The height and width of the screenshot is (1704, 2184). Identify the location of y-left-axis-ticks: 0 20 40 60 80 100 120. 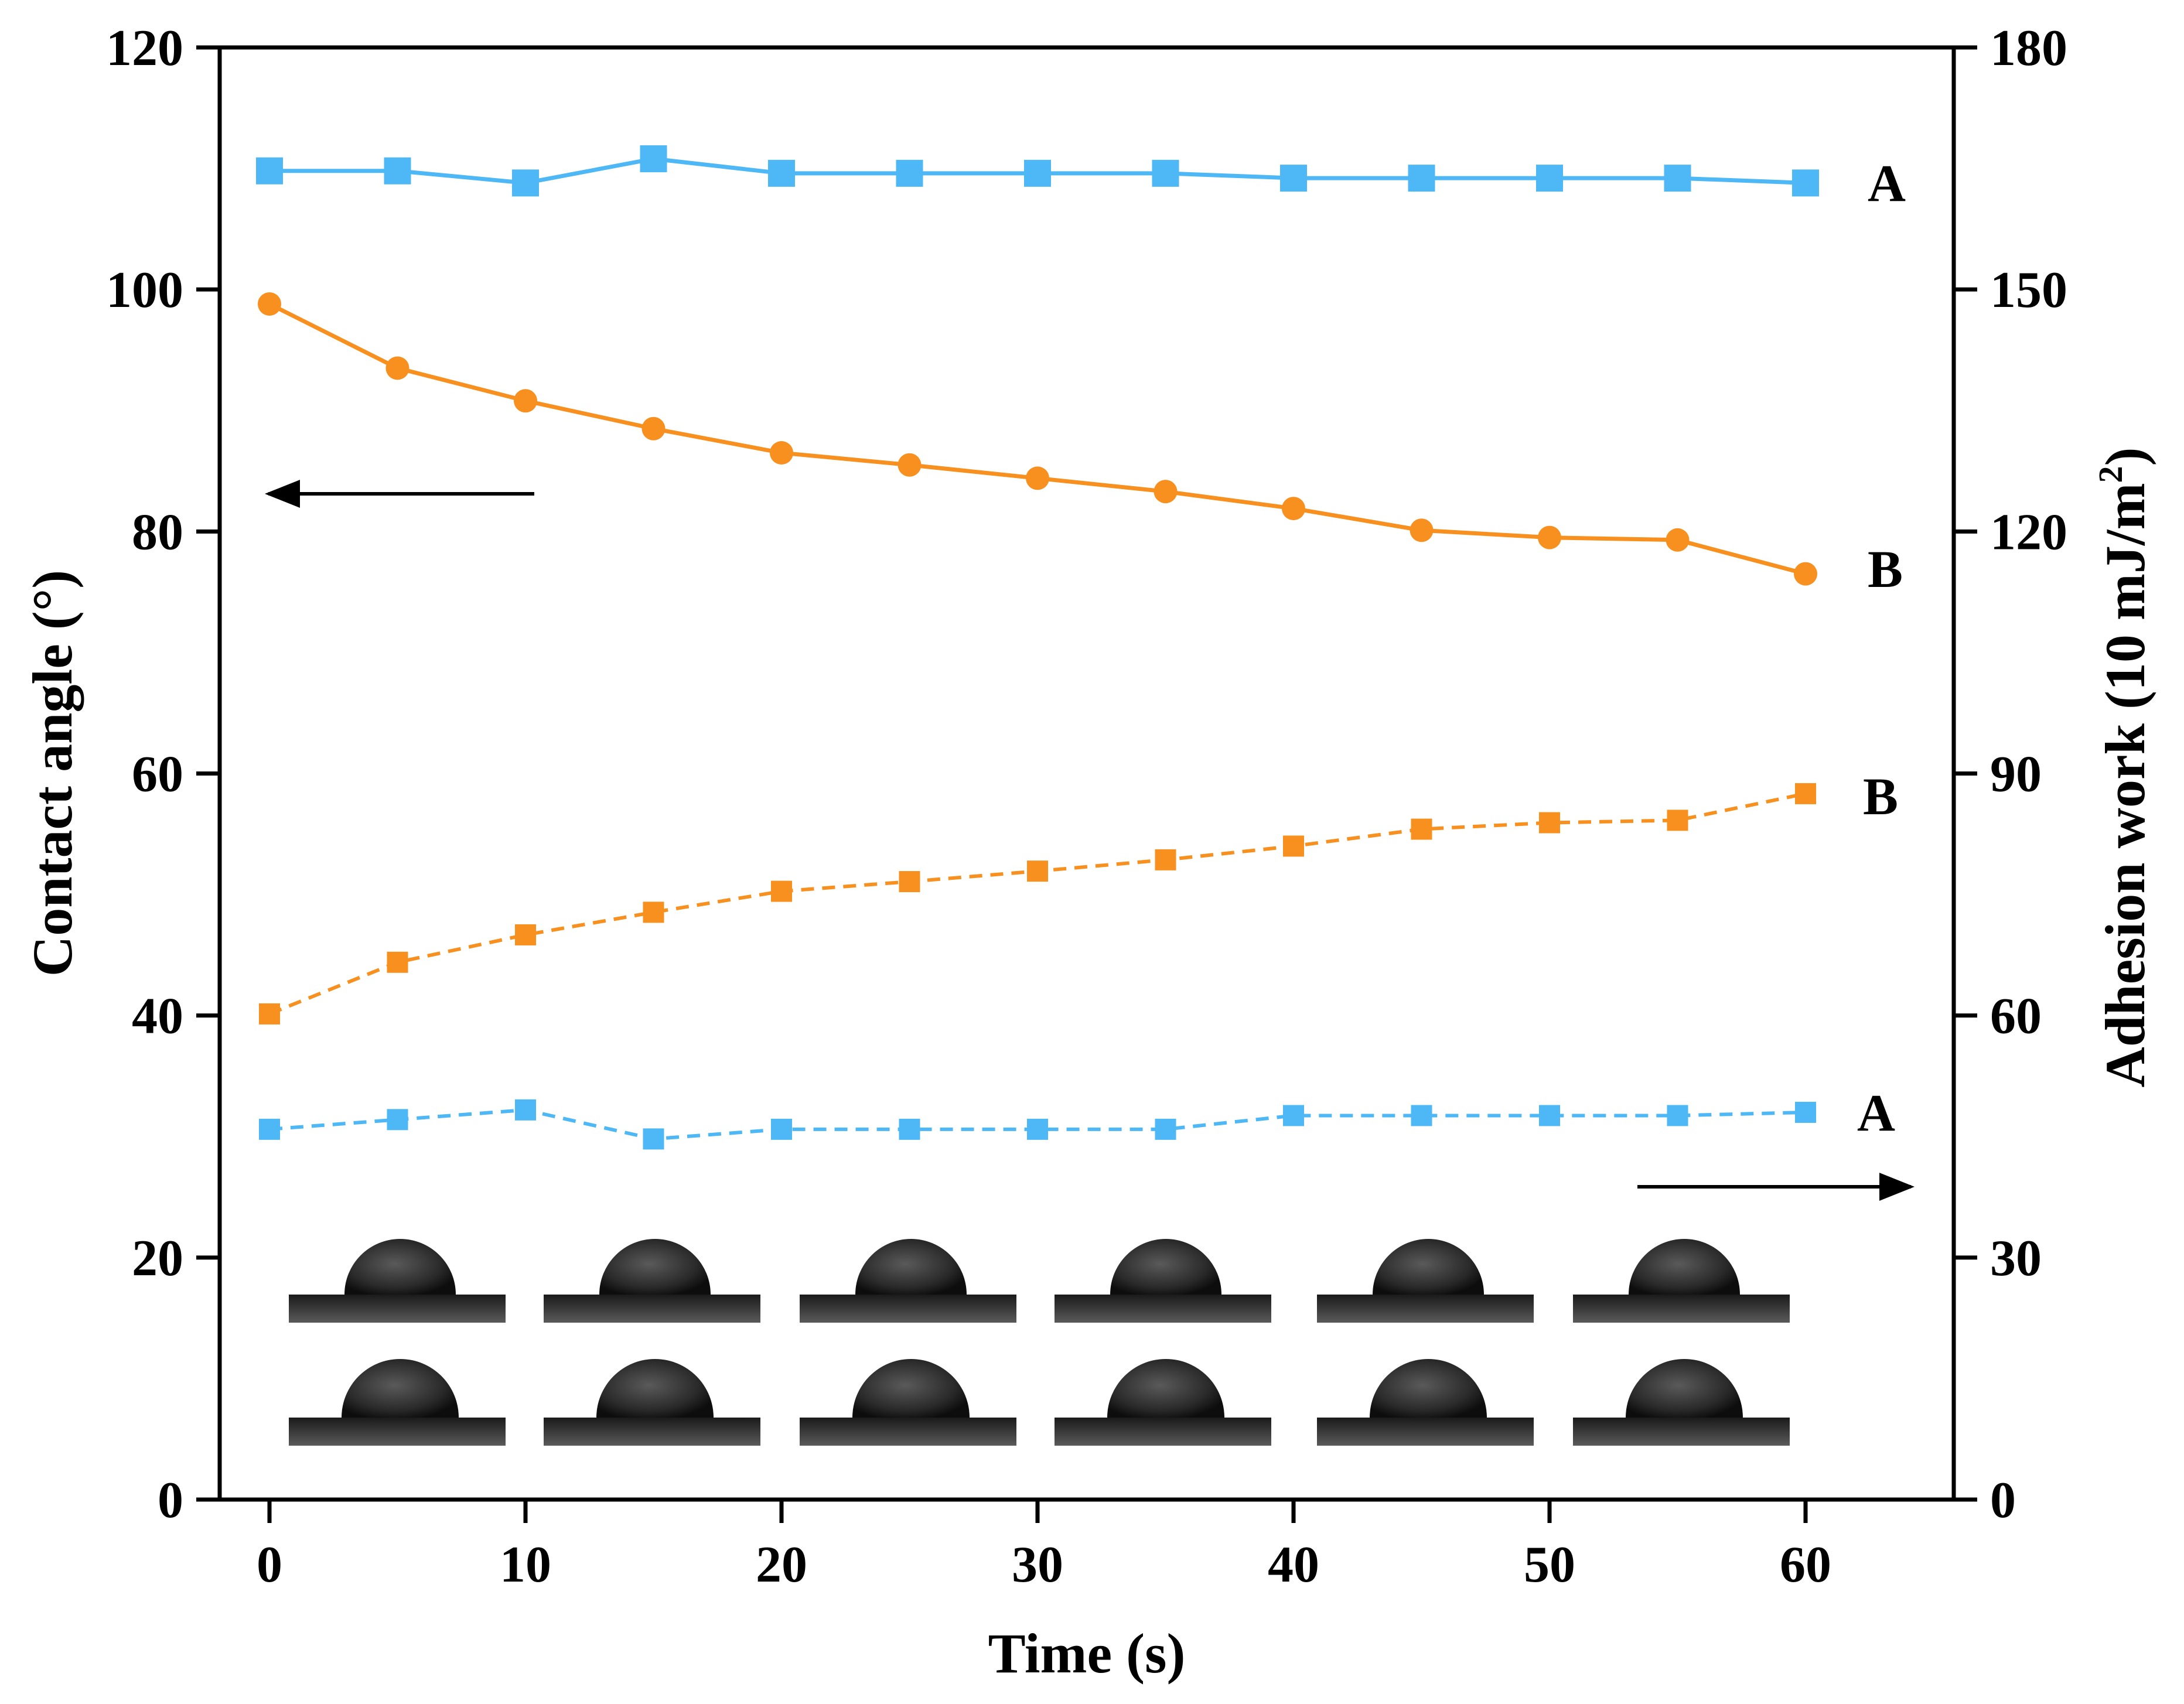
(163, 775).